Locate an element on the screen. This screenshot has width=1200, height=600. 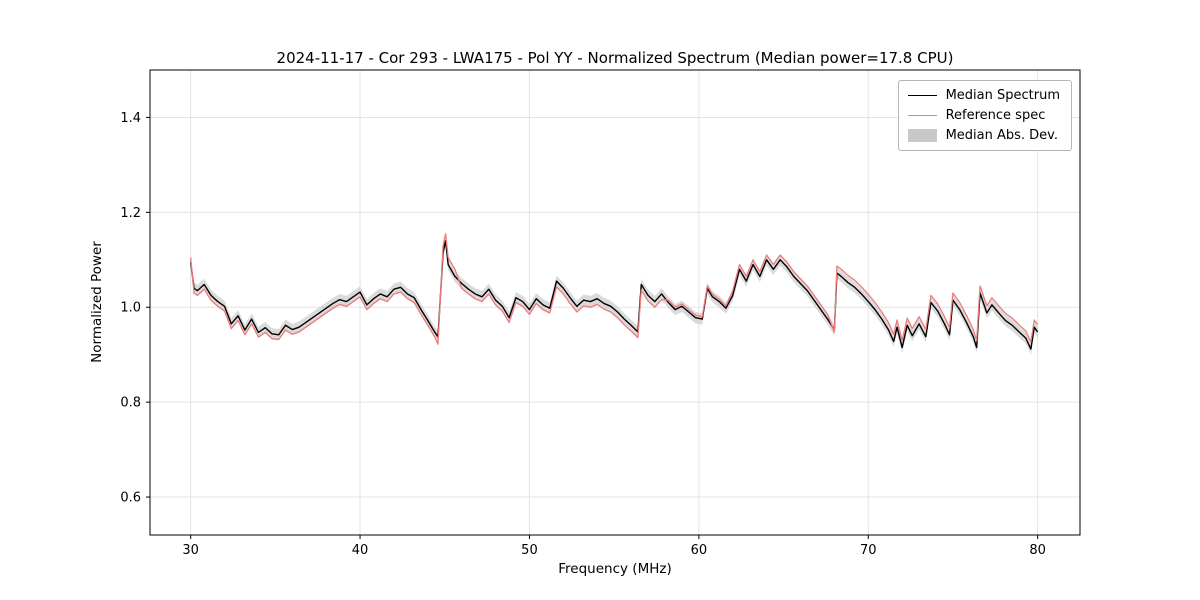
legend-label-median-spectrum: Median Spectrum is located at coordinates (1002, 95).